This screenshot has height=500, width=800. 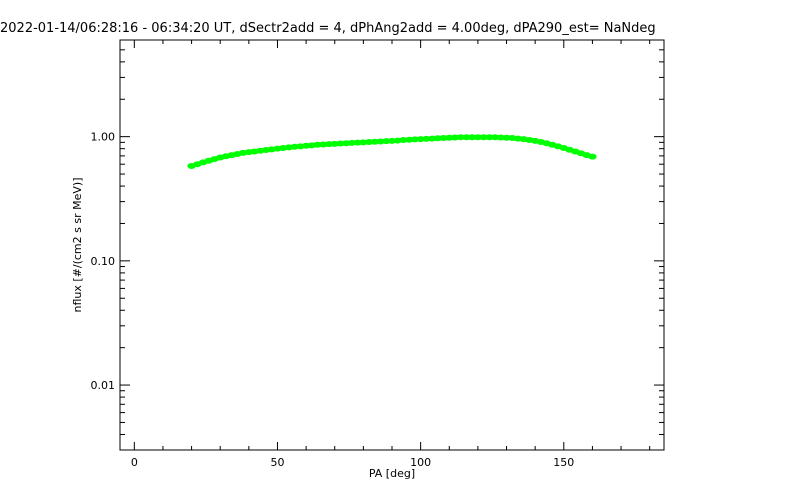 What do you see at coordinates (103, 137) in the screenshot?
I see `y-tick-label: 1.00` at bounding box center [103, 137].